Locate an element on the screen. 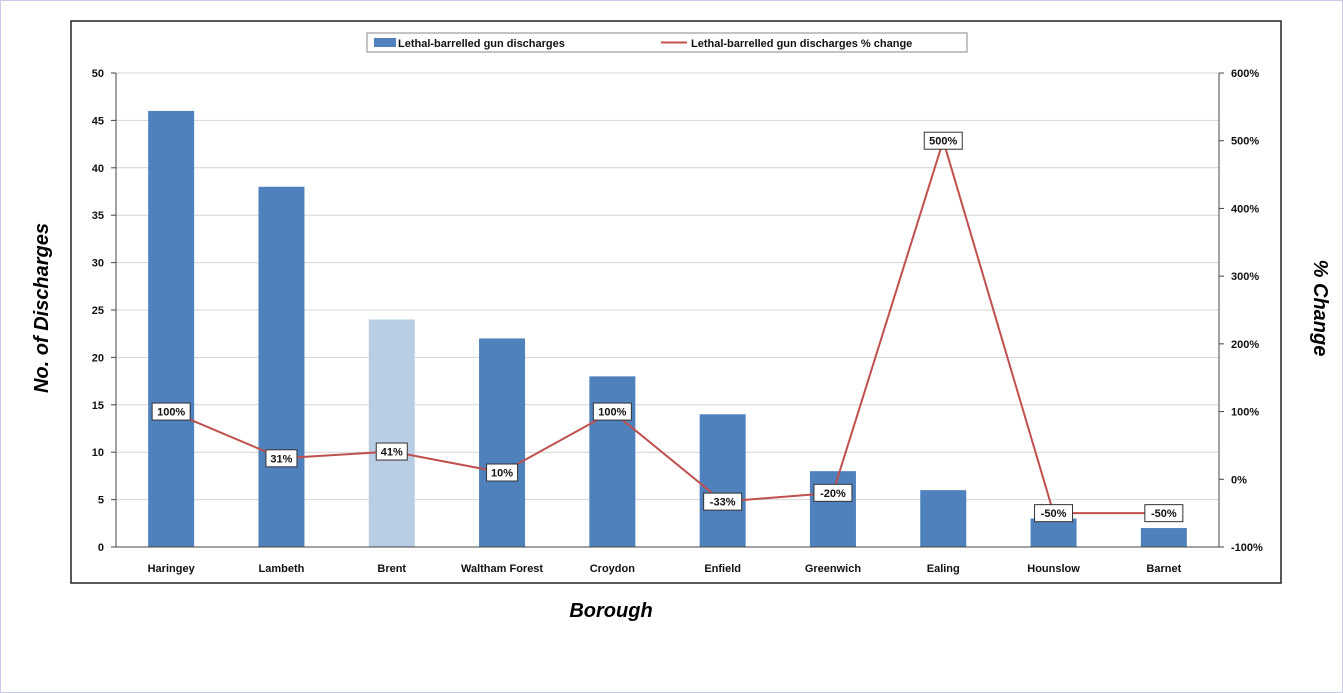  y2-tick-label: 200% is located at coordinates (1245, 345).